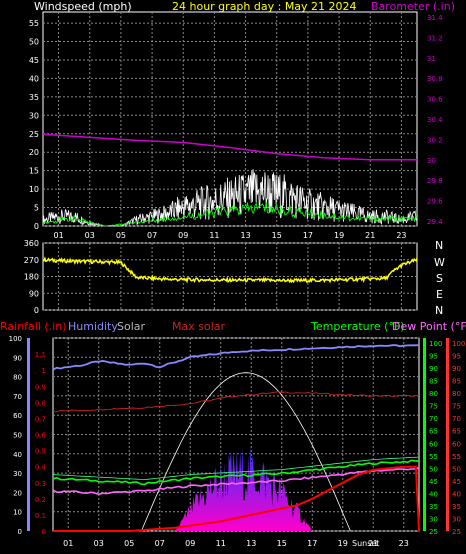 The image size is (466, 554). Describe the element at coordinates (456, 519) in the screenshot. I see `dewpoint-tick-label: 30` at that location.